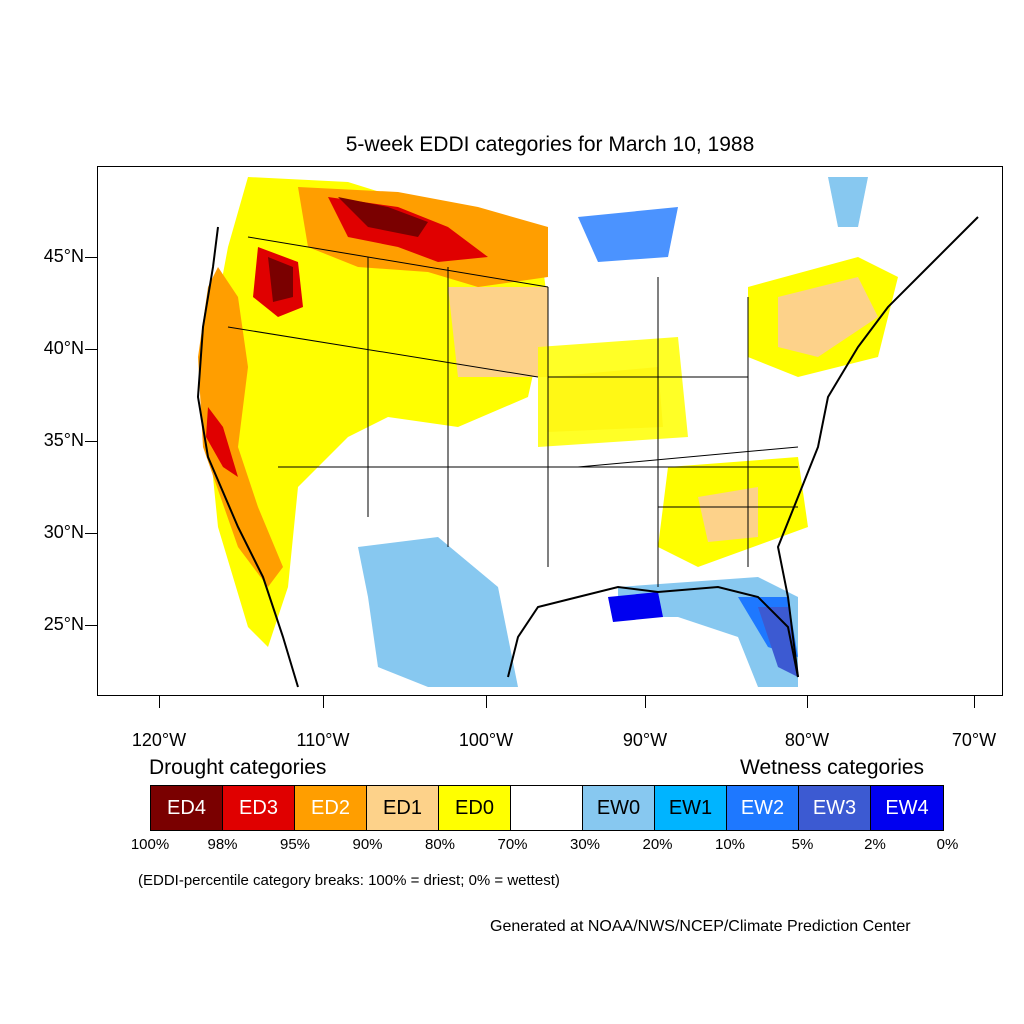  I want to click on legend-swatch: ED3, so click(259, 808).